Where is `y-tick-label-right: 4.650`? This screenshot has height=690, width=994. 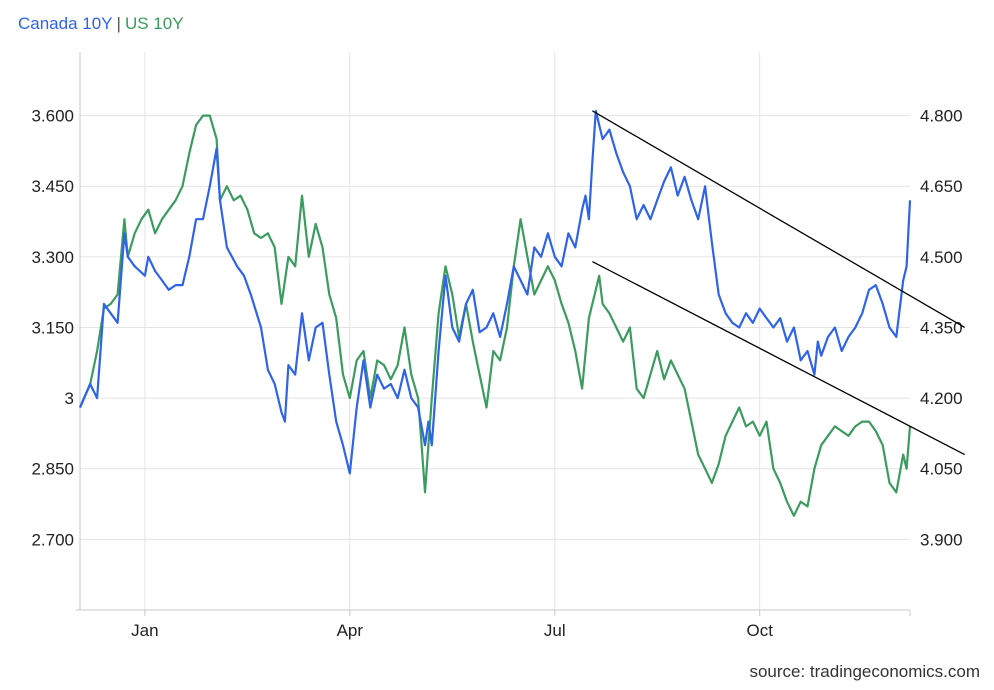 y-tick-label-right: 4.650 is located at coordinates (941, 186).